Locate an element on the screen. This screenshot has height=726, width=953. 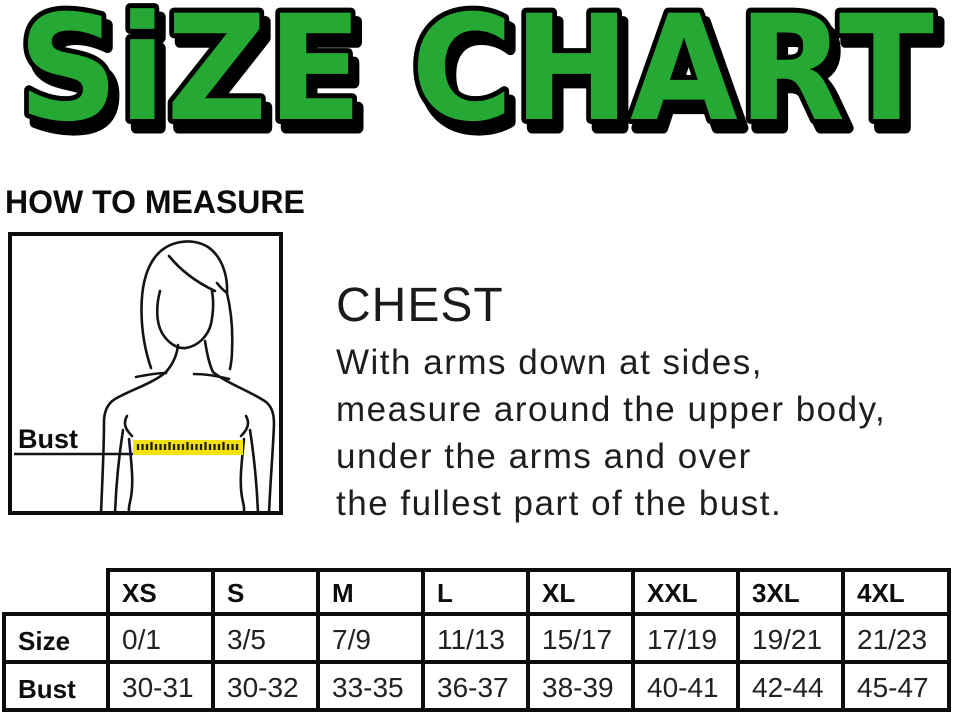
column-header-3xl: 3XL is located at coordinates (790, 592).